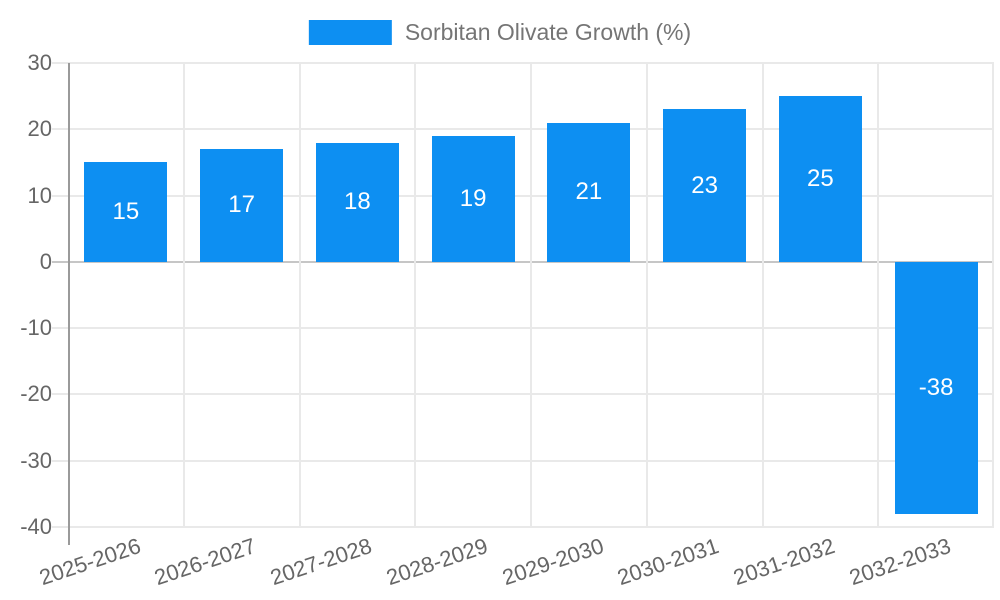 Image resolution: width=1000 pixels, height=600 pixels. I want to click on y-axis-line, so click(69, 304).